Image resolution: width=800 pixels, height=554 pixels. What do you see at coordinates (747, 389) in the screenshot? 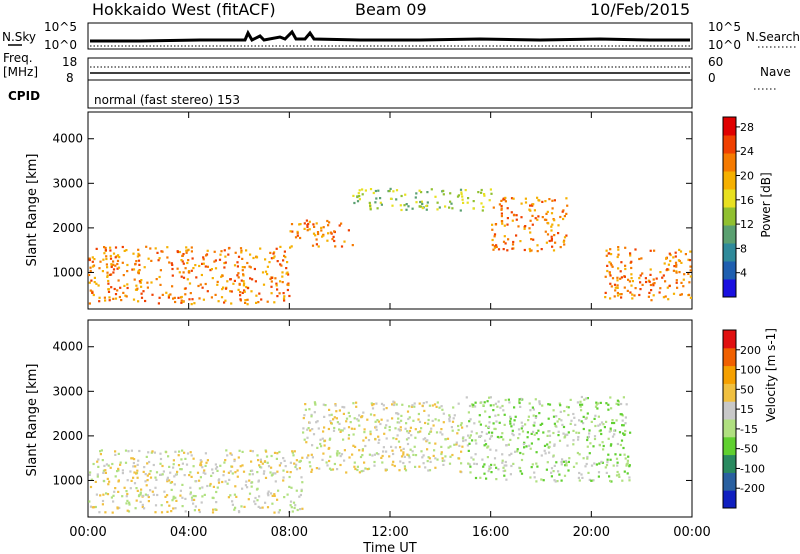
I see `colorbar-tick-label: 50` at bounding box center [747, 389].